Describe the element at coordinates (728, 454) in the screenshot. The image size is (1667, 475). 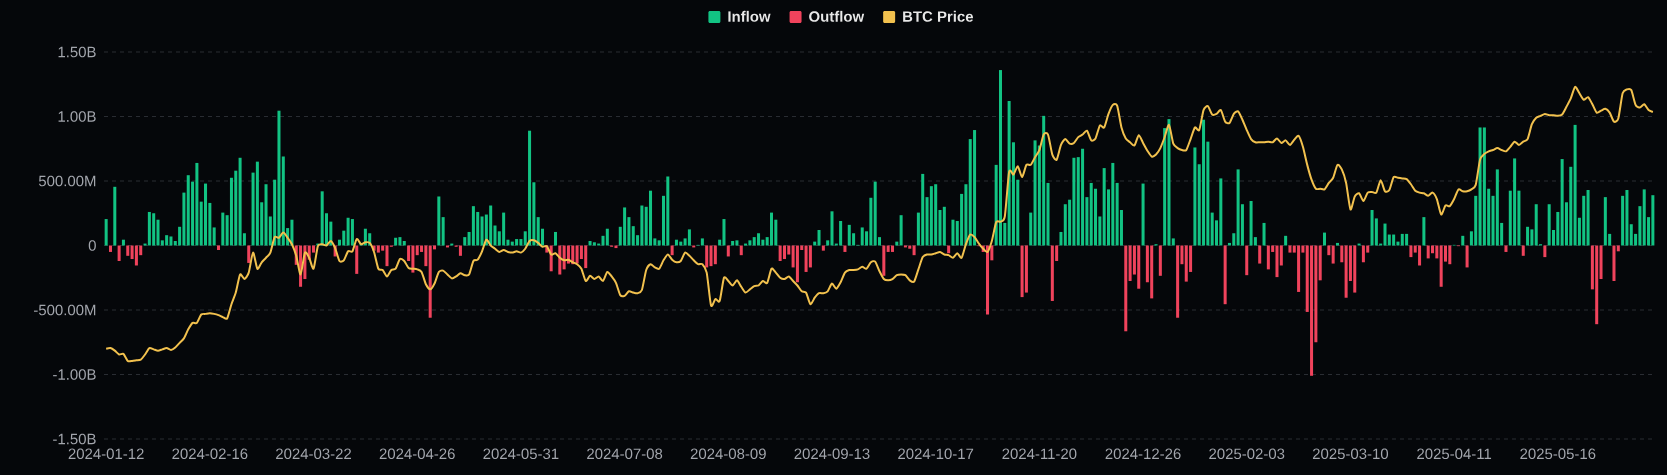
I see `x-tick-label: 2024-08-09` at that location.